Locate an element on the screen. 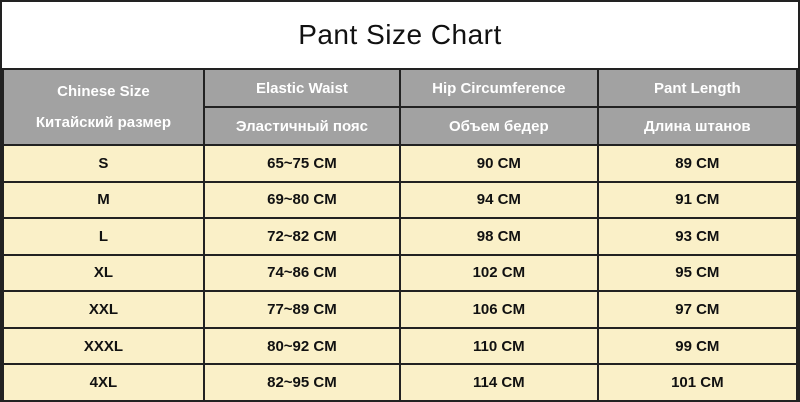 The width and height of the screenshot is (800, 402). header-elastic-waist-en: Elastic Waist is located at coordinates (301, 88).